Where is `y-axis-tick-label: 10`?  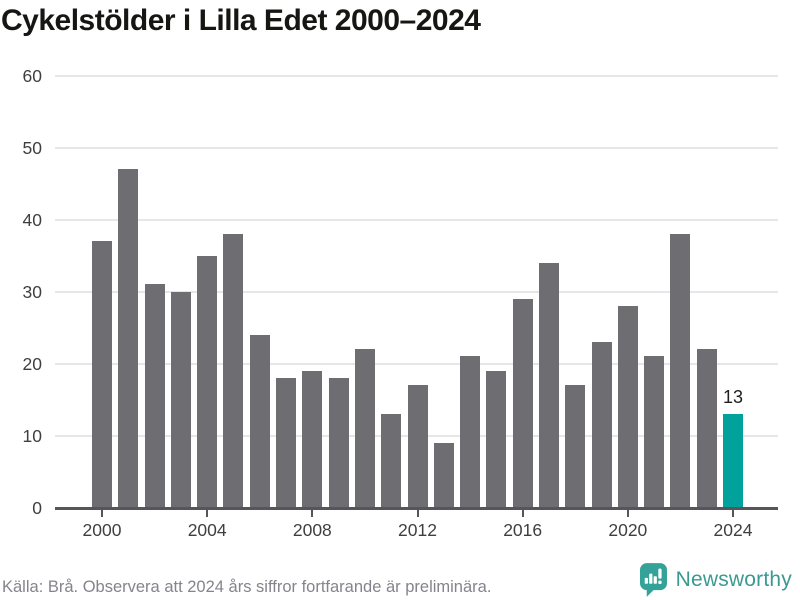
y-axis-tick-label: 10 is located at coordinates (32, 435).